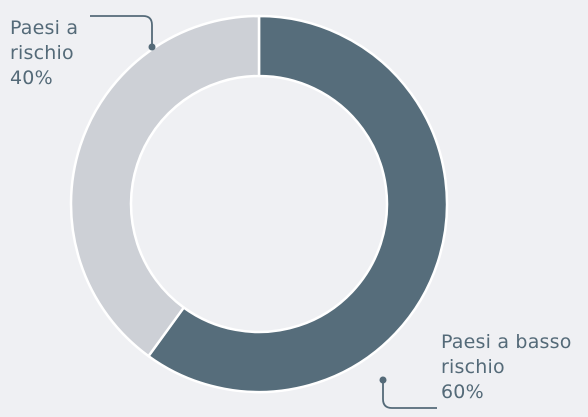 The width and height of the screenshot is (588, 417). What do you see at coordinates (44, 28) in the screenshot?
I see `slice-label-line: Paesi a` at bounding box center [44, 28].